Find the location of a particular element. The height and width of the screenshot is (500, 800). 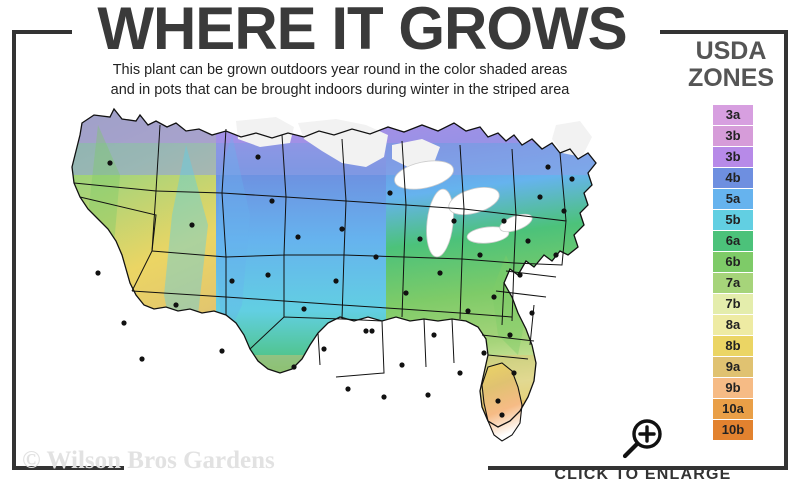

legend-swatch-3a-0: 3a is located at coordinates (733, 115).